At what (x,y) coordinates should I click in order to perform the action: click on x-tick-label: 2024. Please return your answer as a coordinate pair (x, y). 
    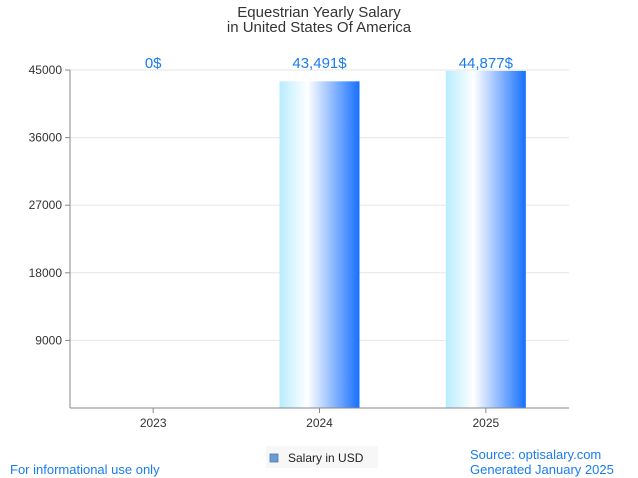
    Looking at the image, I should click on (319, 423).